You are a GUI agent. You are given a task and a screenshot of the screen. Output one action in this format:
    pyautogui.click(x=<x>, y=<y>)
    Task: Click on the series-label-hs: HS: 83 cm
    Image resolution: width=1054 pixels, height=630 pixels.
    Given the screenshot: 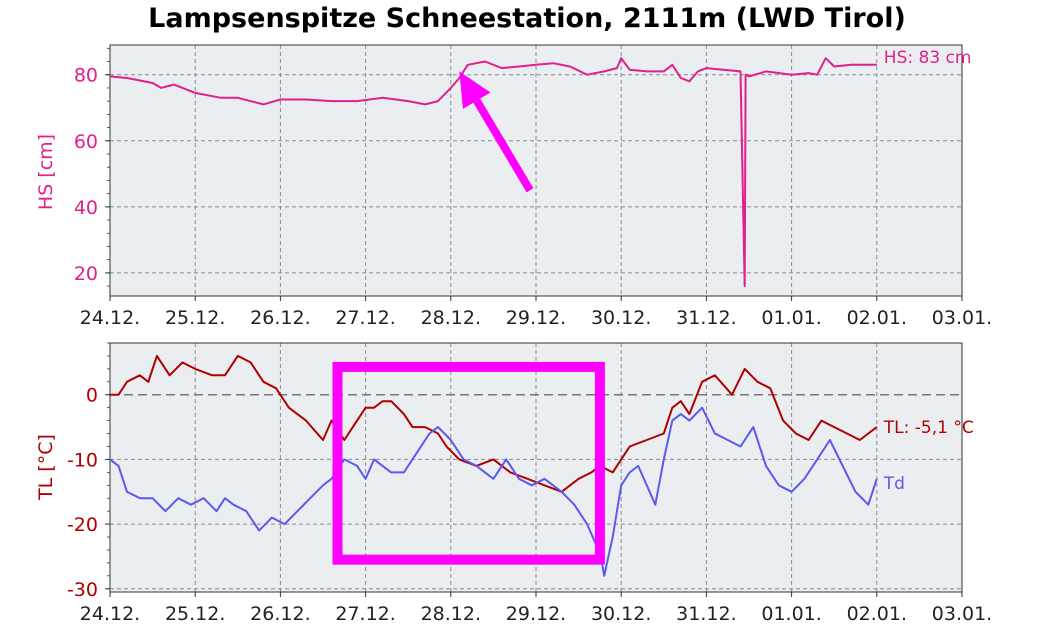 What is the action you would take?
    pyautogui.click(x=928, y=58)
    